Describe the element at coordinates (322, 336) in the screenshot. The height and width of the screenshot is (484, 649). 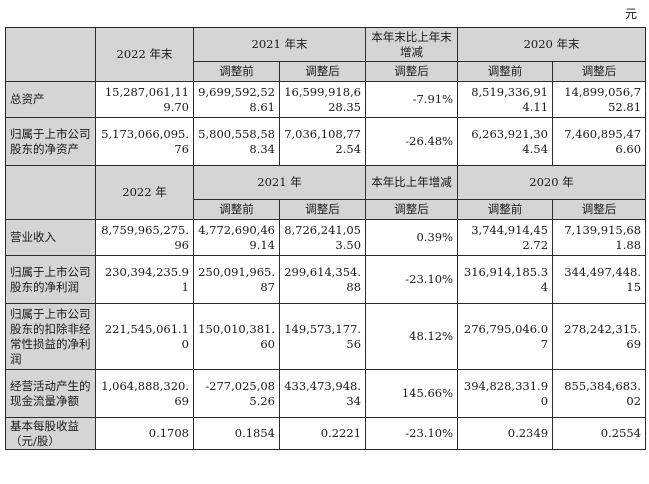
I see `cell-2021-after: 149,573,177.56` at that location.